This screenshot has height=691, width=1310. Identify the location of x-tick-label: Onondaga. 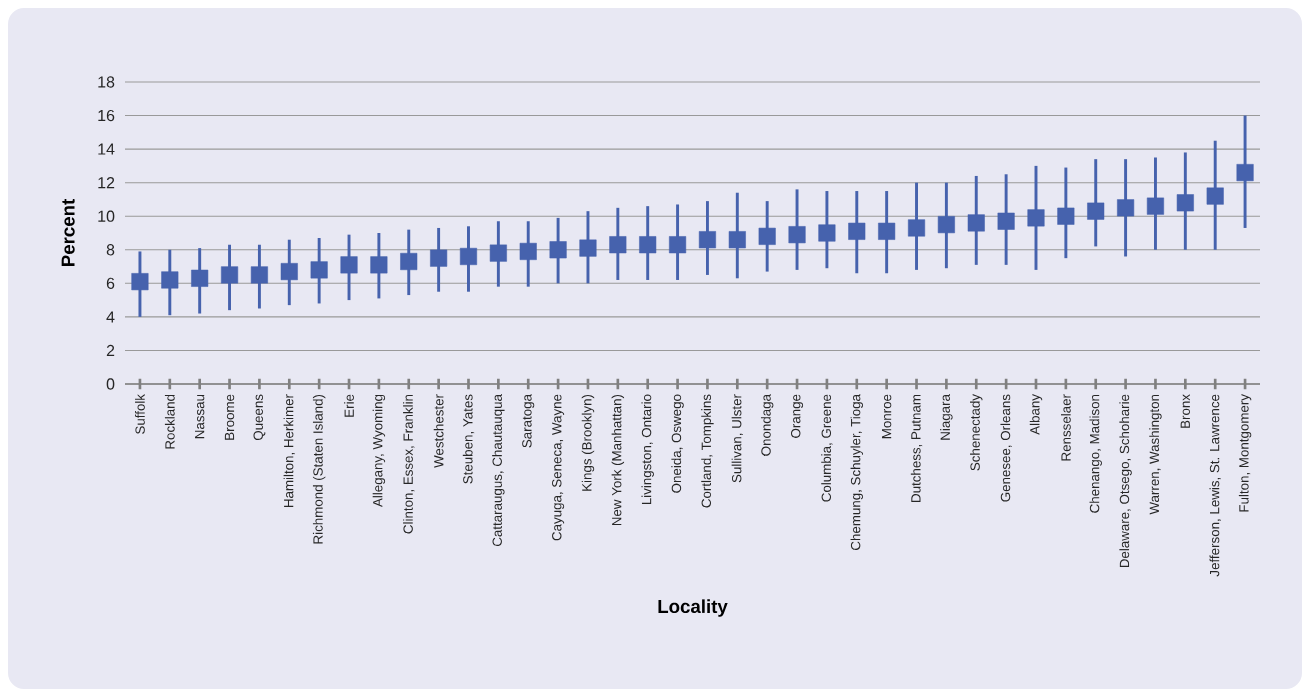
(767, 425).